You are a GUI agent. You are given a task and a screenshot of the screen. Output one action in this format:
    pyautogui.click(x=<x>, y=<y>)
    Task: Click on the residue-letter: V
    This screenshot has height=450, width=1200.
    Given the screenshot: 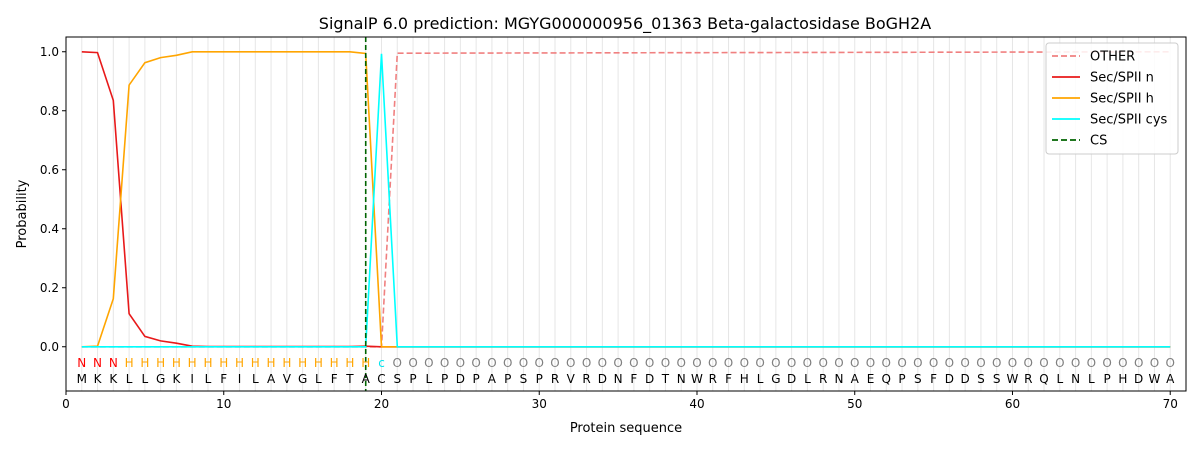 What is the action you would take?
    pyautogui.click(x=287, y=379)
    